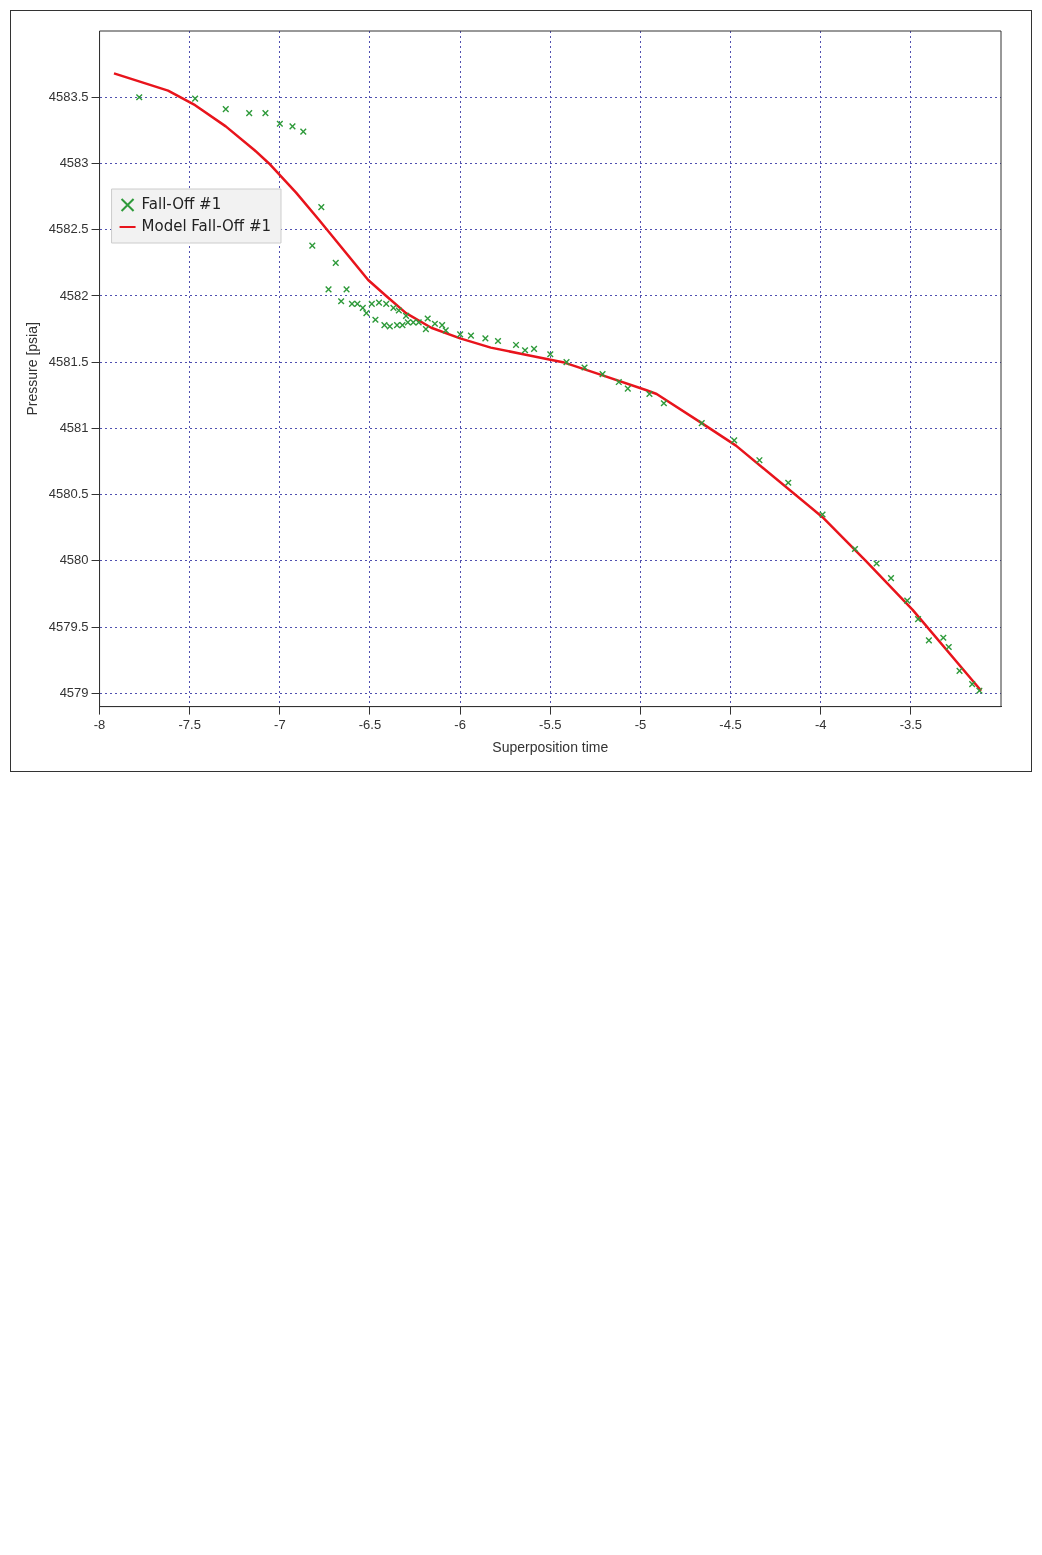  I want to click on x-axis-title: Superposition time, so click(550, 747).